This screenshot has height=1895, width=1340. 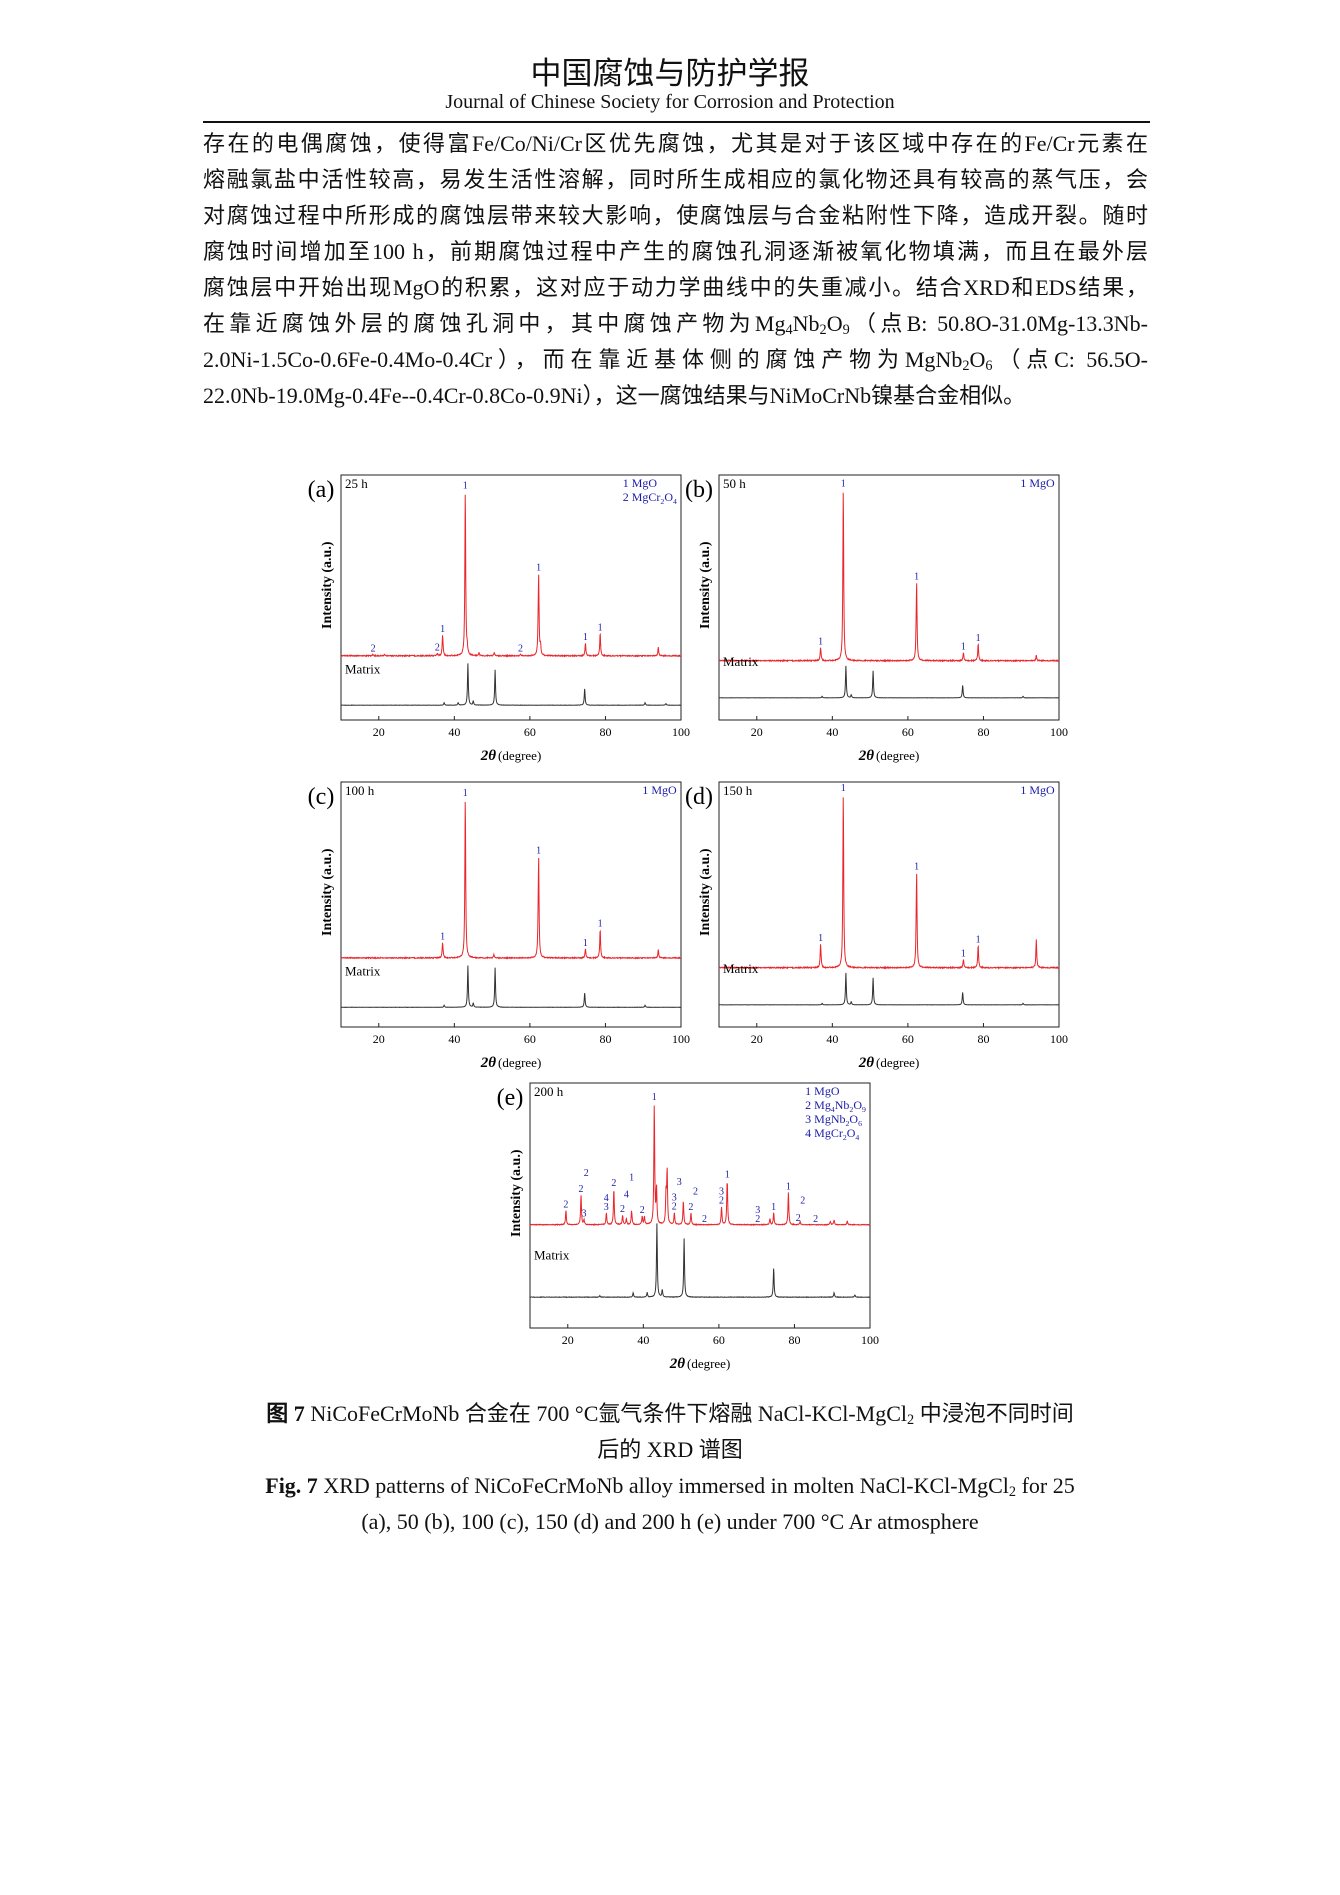 What do you see at coordinates (321, 490) in the screenshot?
I see `panel-letter: (a)` at bounding box center [321, 490].